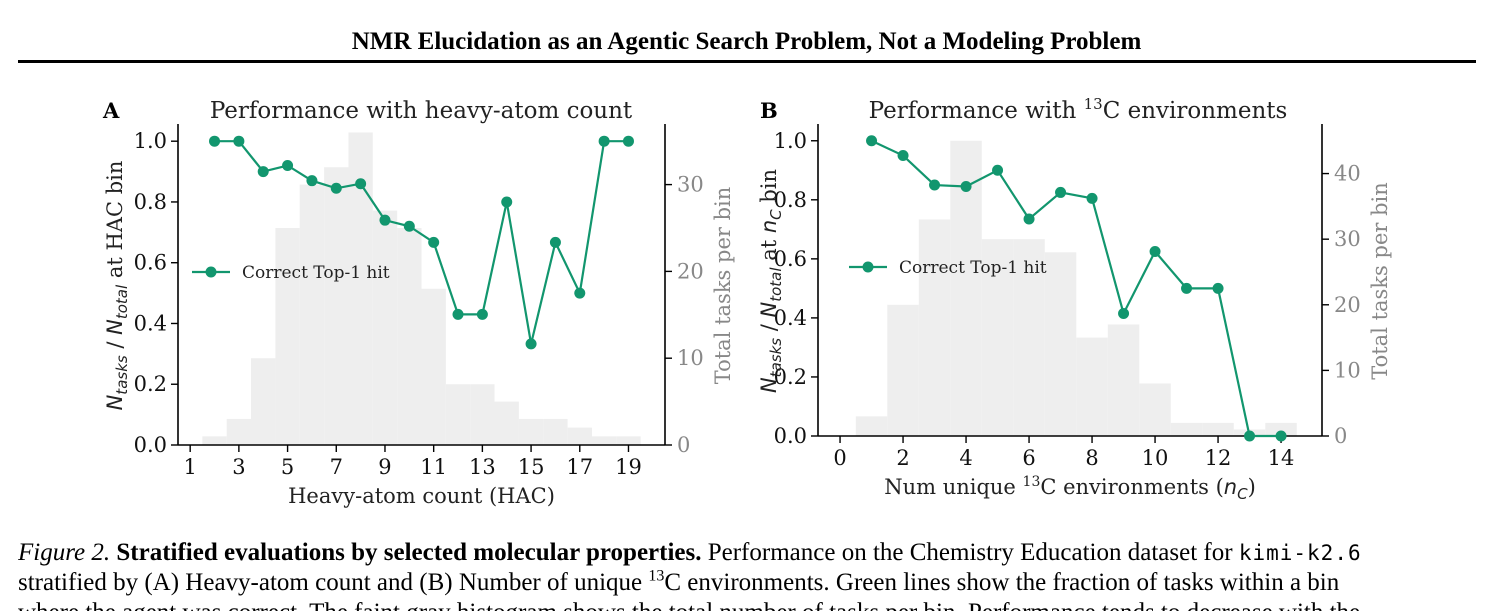 This screenshot has width=1493, height=611. Describe the element at coordinates (1300, 553) in the screenshot. I see `caption-model-name: kimi-k2.6` at that location.